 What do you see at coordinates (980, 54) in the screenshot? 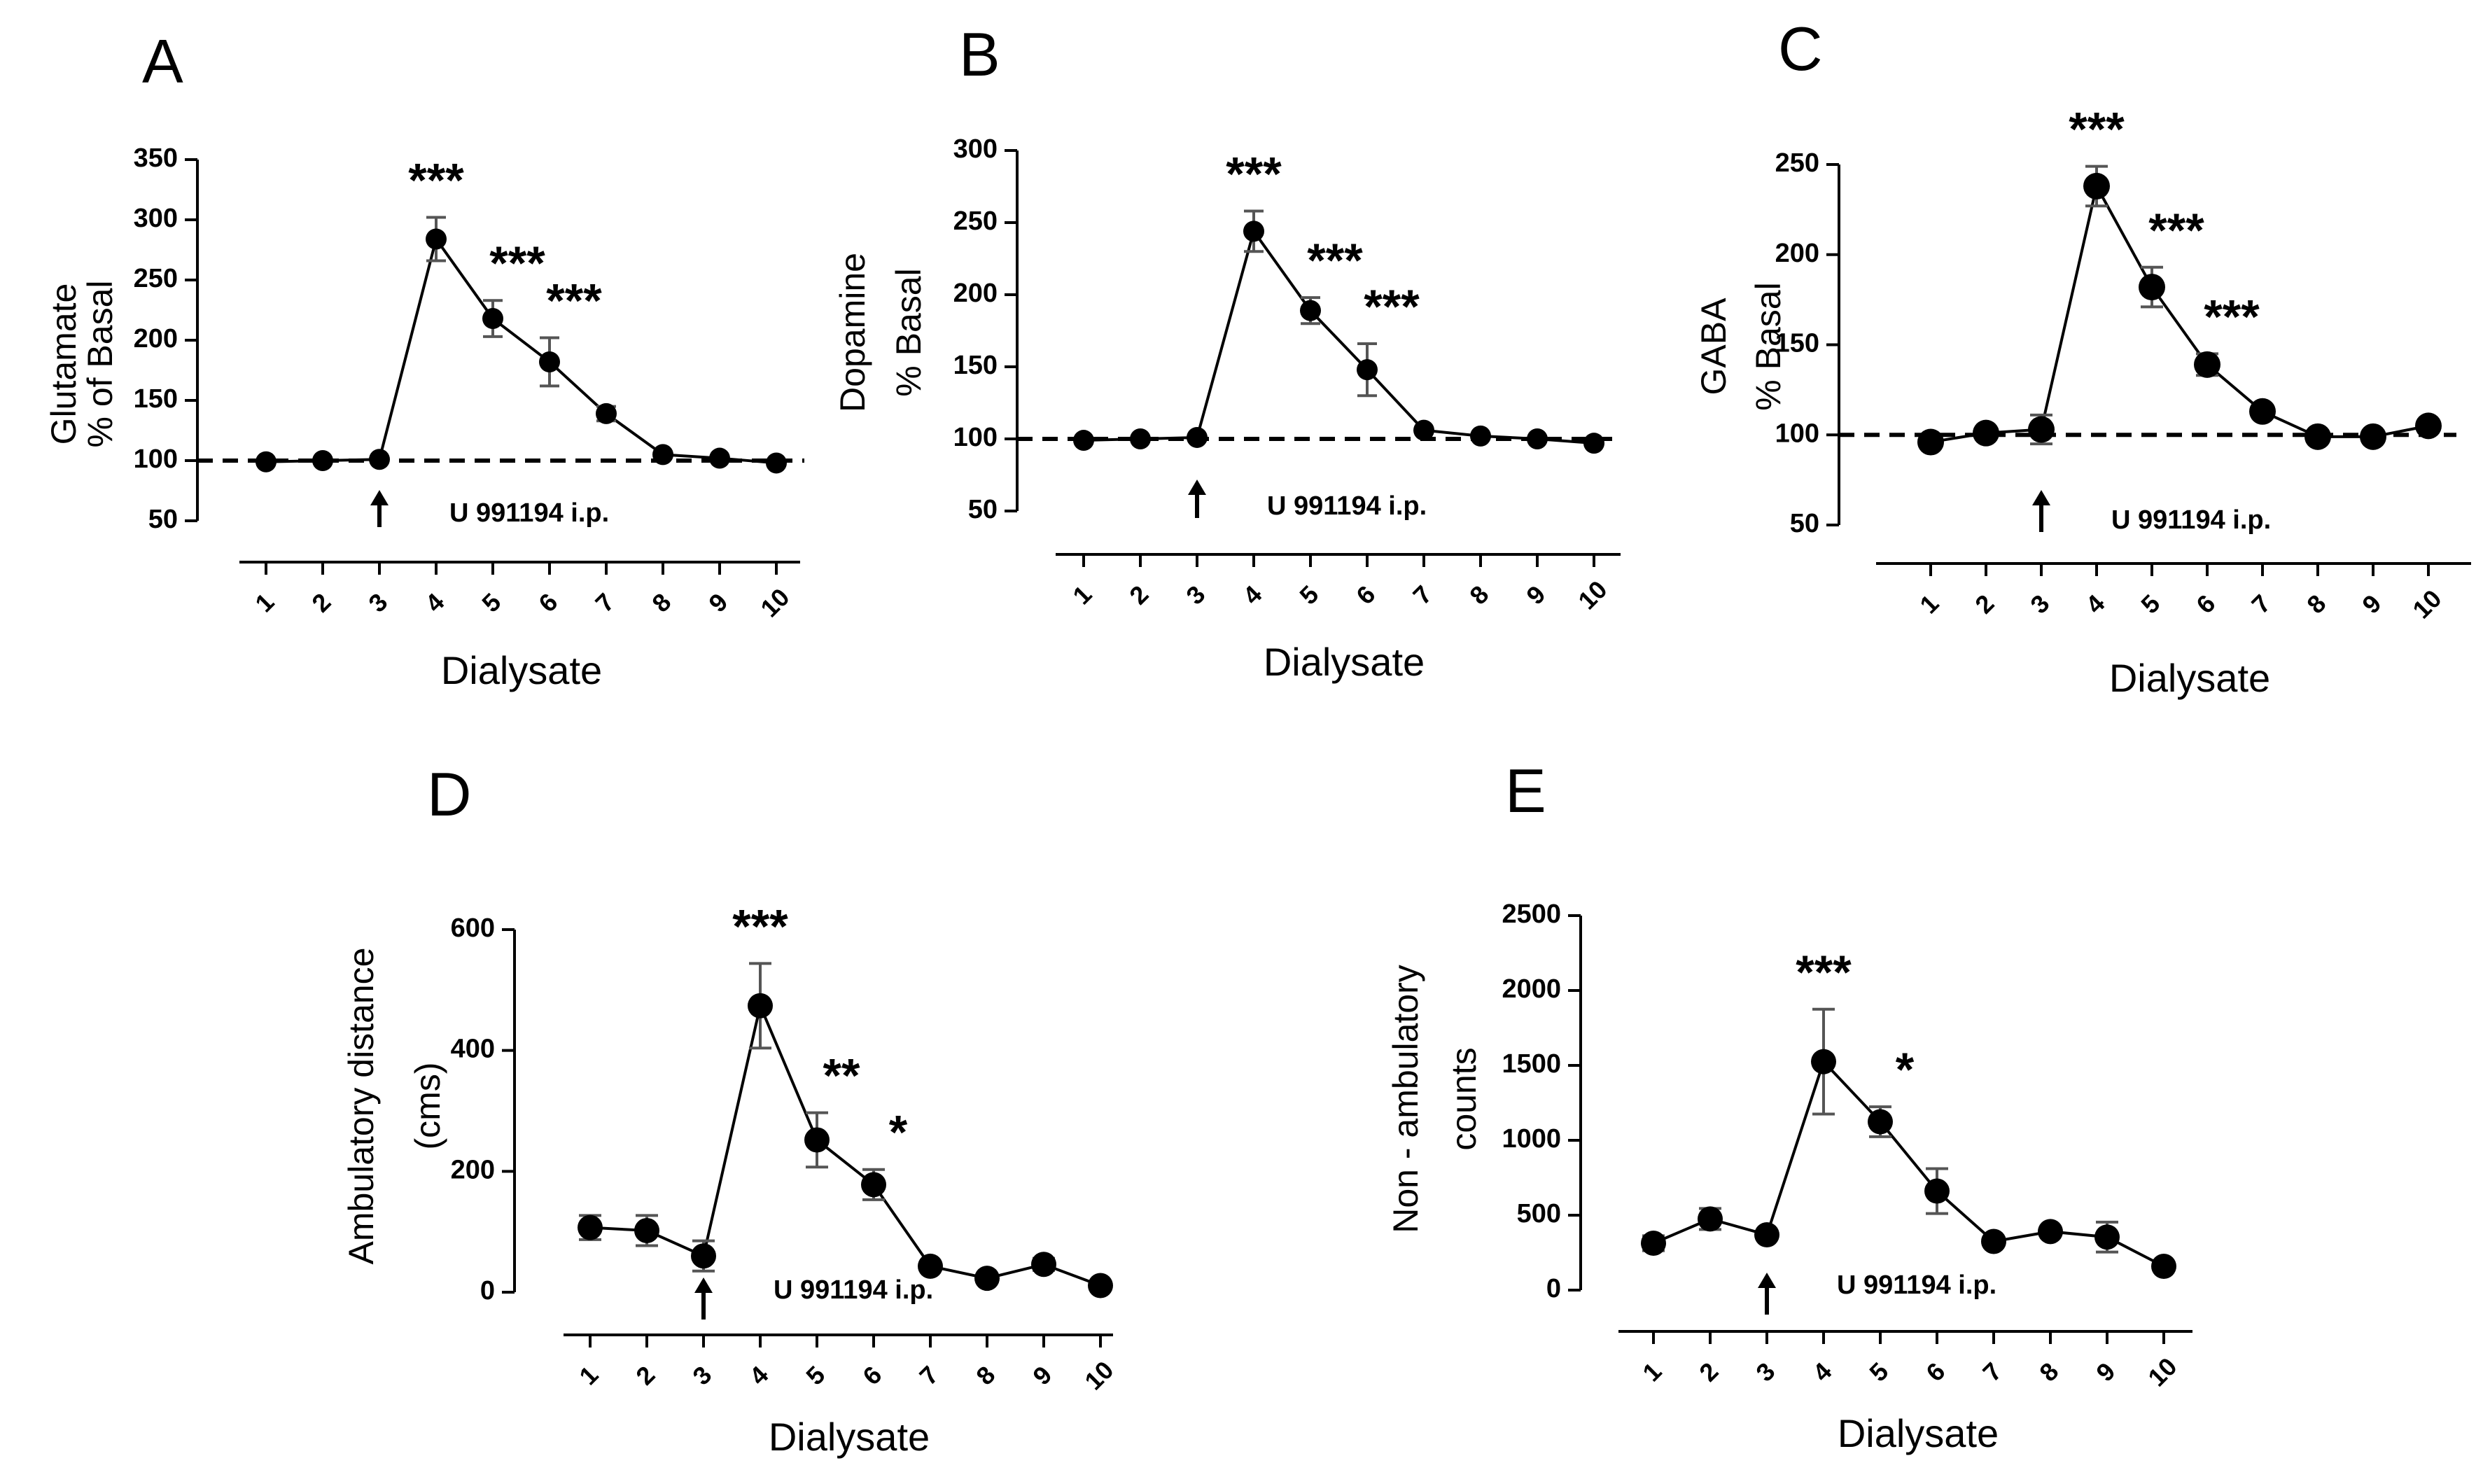
I see `panel-letter: B` at bounding box center [980, 54].